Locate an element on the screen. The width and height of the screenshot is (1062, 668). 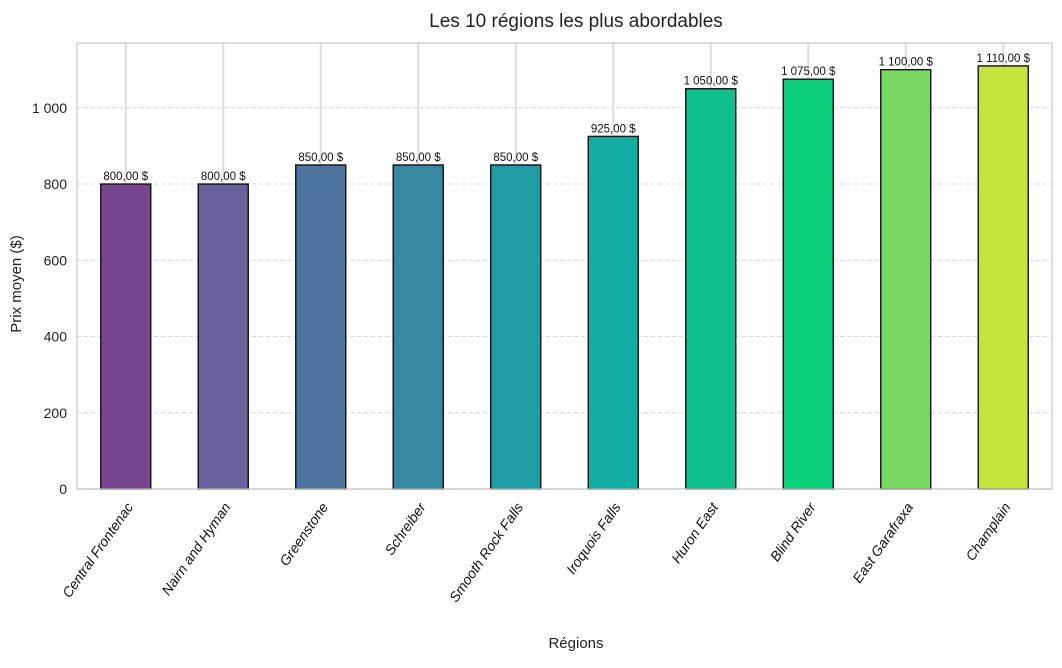
x-tick-label: Greenstone is located at coordinates (303, 533).